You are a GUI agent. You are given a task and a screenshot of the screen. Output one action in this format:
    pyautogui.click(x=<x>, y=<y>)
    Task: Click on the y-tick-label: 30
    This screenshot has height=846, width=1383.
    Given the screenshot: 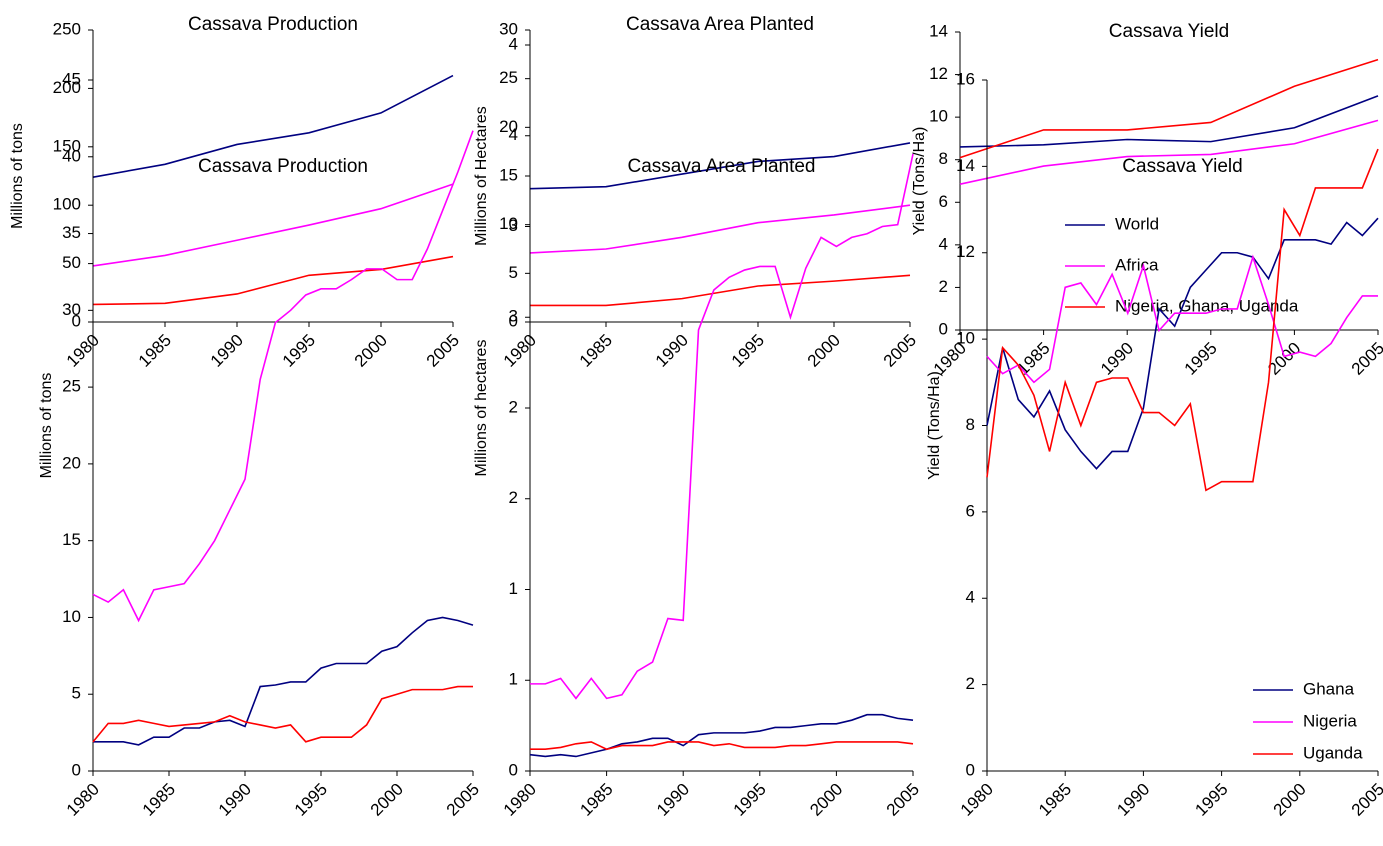 What is the action you would take?
    pyautogui.click(x=71, y=309)
    